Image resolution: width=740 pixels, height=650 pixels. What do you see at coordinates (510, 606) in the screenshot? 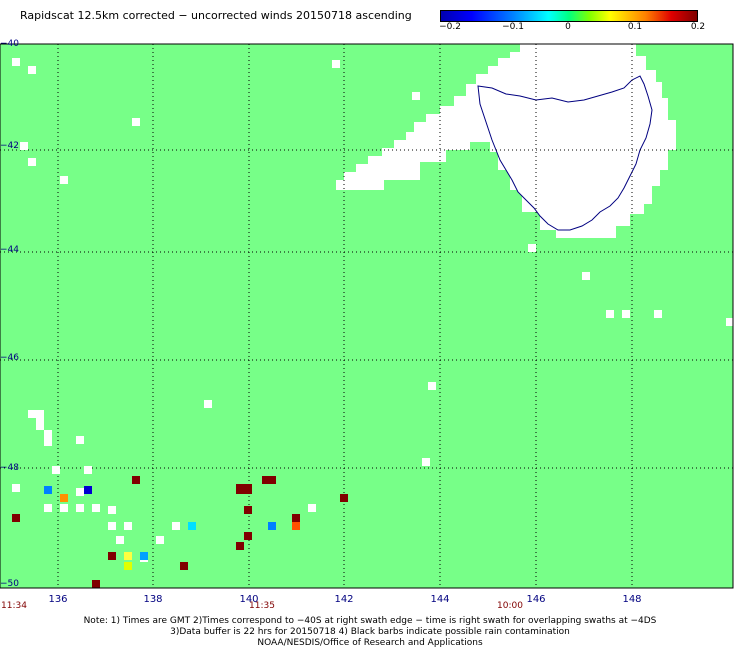
I see `pass-time: 10:00` at bounding box center [510, 606].